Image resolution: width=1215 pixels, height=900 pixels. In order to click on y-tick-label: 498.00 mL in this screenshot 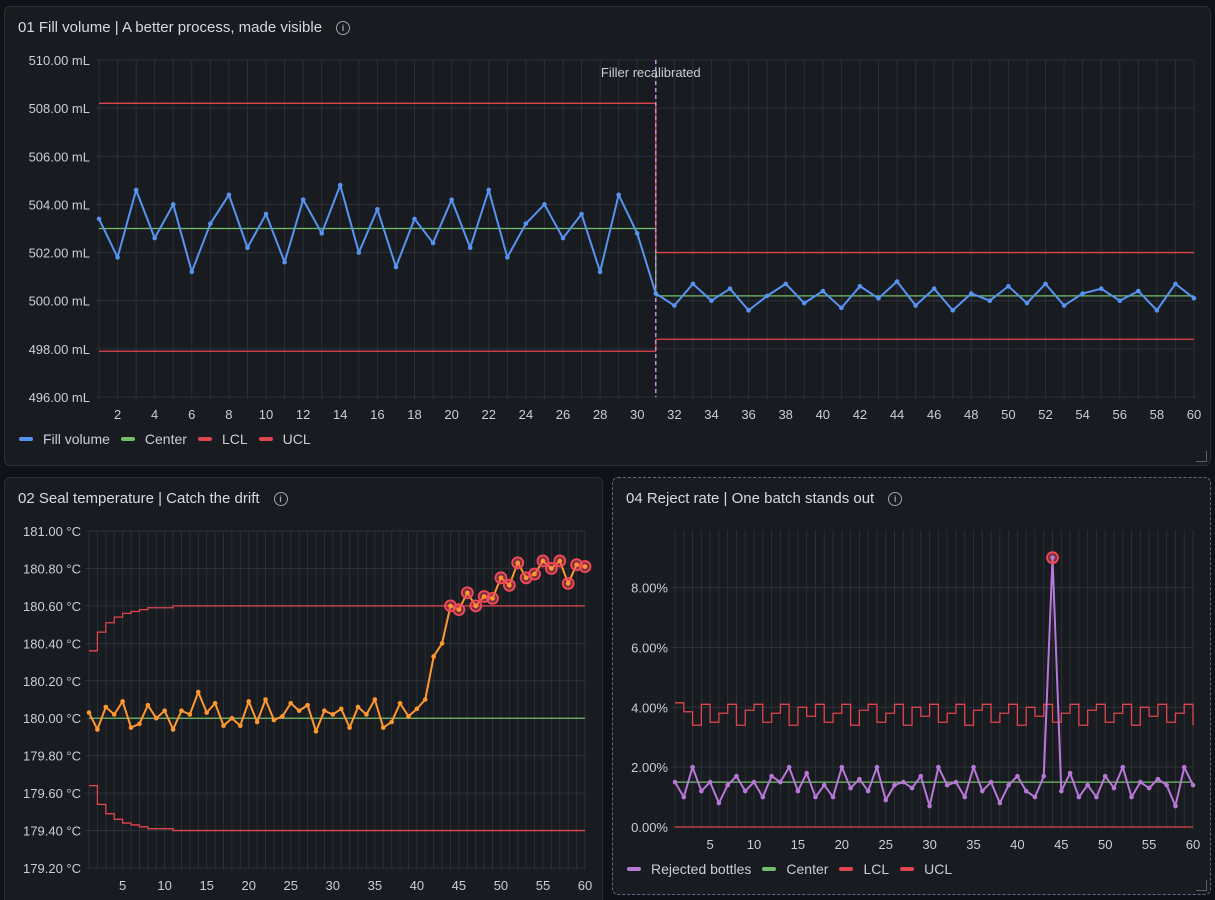, I will do `click(59, 349)`.